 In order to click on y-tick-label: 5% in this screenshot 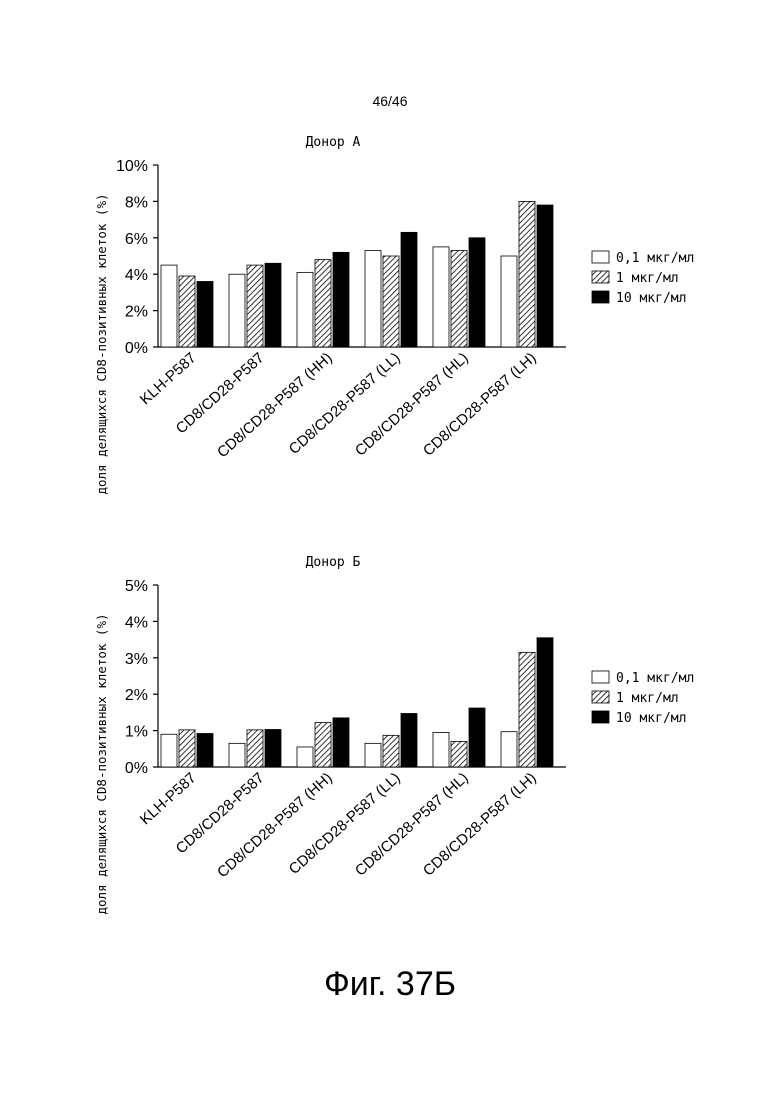, I will do `click(136, 586)`.